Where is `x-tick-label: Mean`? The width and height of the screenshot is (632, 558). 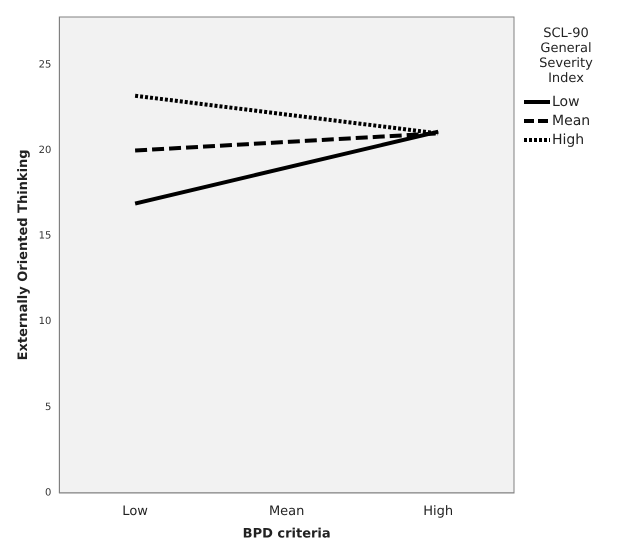
x-tick-label: Mean is located at coordinates (286, 511).